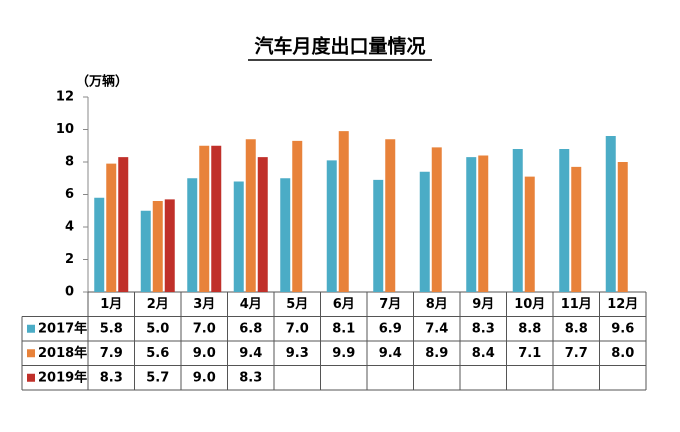 Image resolution: width=680 pixels, height=432 pixels. I want to click on y-tick-label: 6, so click(69, 194).